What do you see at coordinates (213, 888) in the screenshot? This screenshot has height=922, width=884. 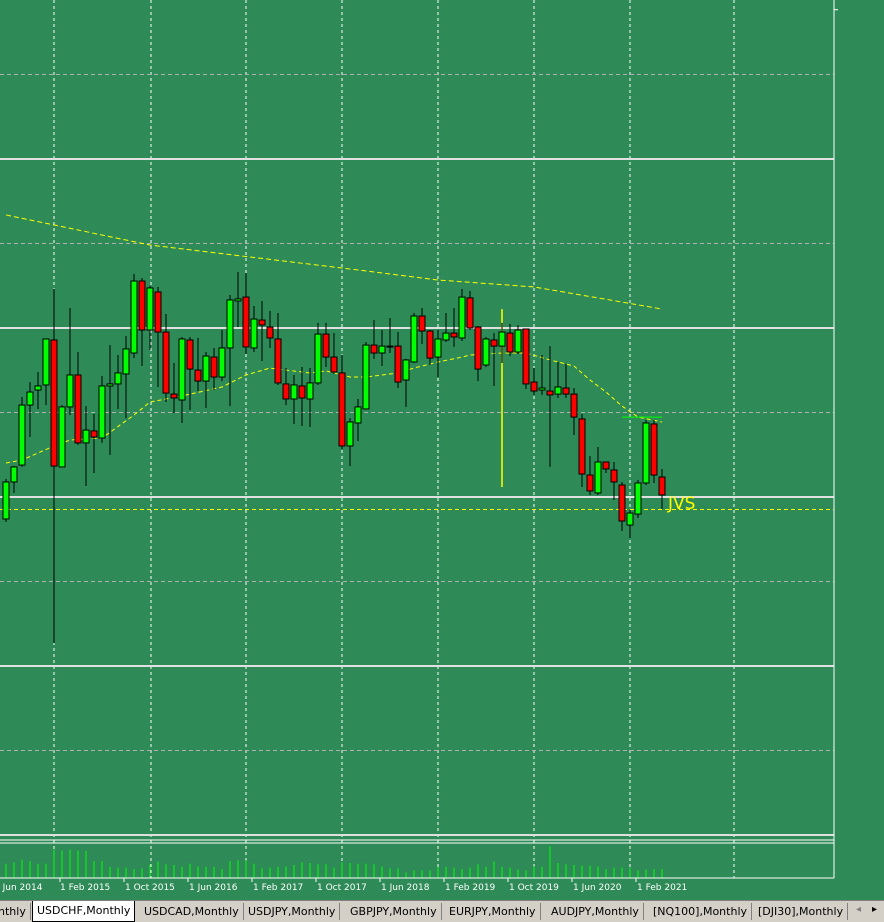 I see `date-label: 1 Jun 2016` at bounding box center [213, 888].